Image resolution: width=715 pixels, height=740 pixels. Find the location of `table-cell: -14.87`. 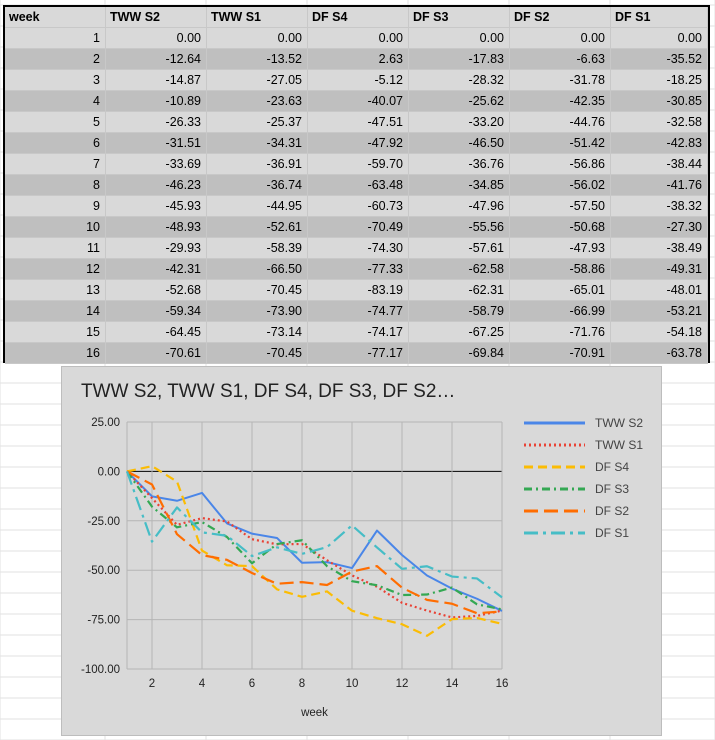

table-cell: -14.87 is located at coordinates (156, 80).